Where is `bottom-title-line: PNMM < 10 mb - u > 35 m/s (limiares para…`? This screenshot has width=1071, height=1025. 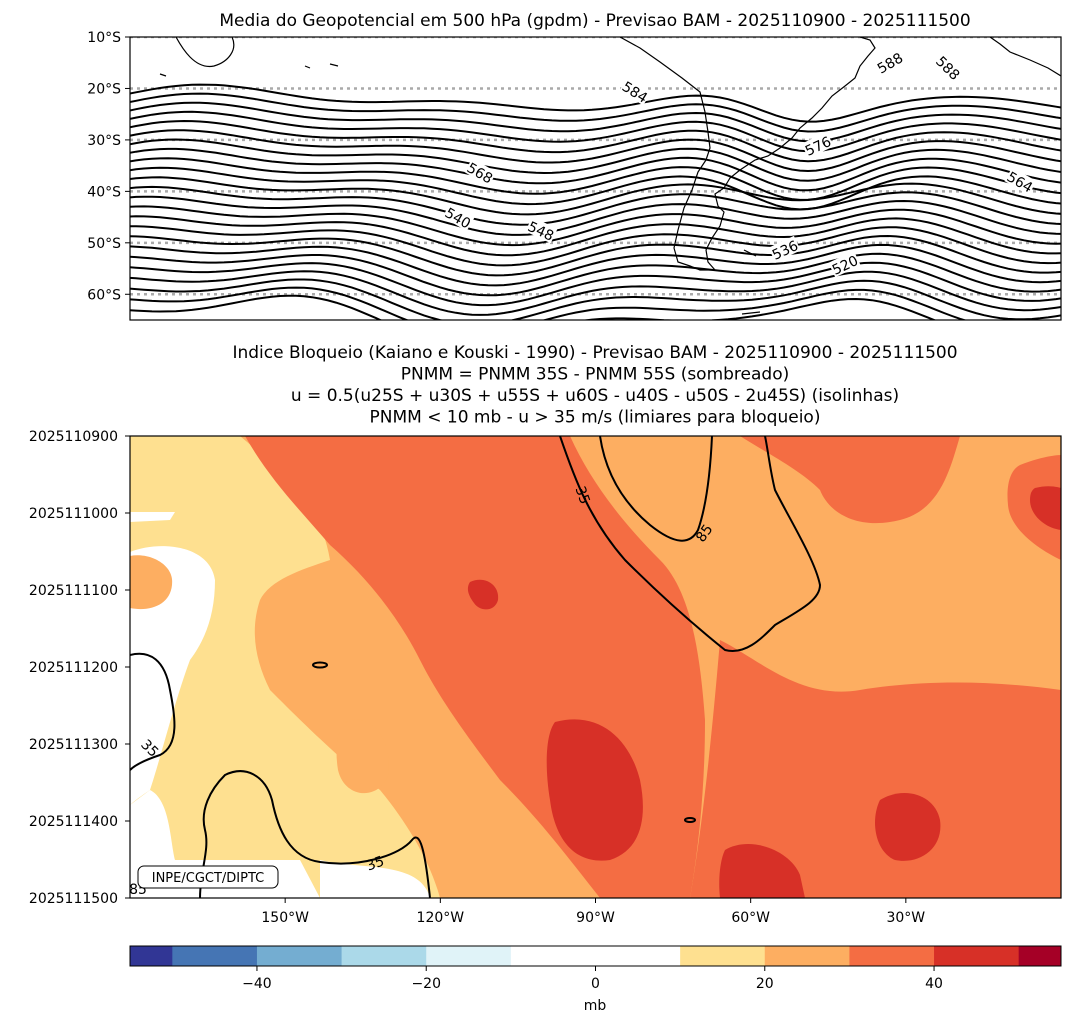
bottom-title-line: PNMM < 10 mb - u > 35 m/s (limiares para… is located at coordinates (595, 418).